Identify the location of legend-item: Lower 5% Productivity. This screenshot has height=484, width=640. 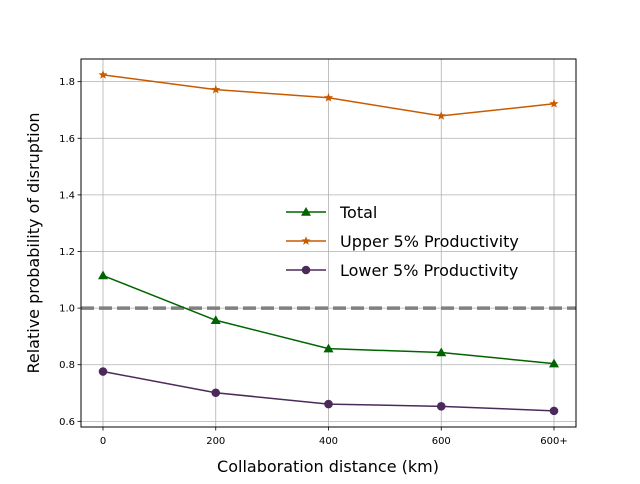
(402, 270).